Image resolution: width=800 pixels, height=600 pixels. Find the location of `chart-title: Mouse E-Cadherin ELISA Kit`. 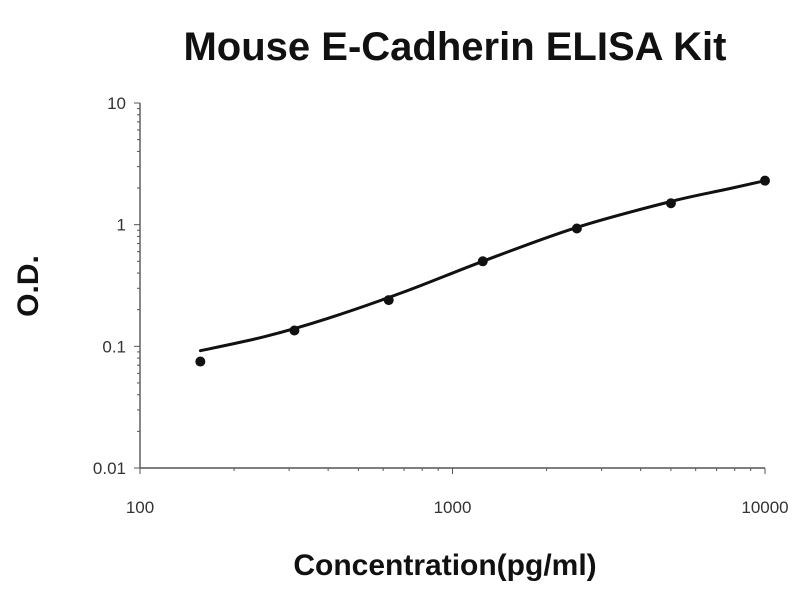

chart-title: Mouse E-Cadherin ELISA Kit is located at coordinates (454, 47).